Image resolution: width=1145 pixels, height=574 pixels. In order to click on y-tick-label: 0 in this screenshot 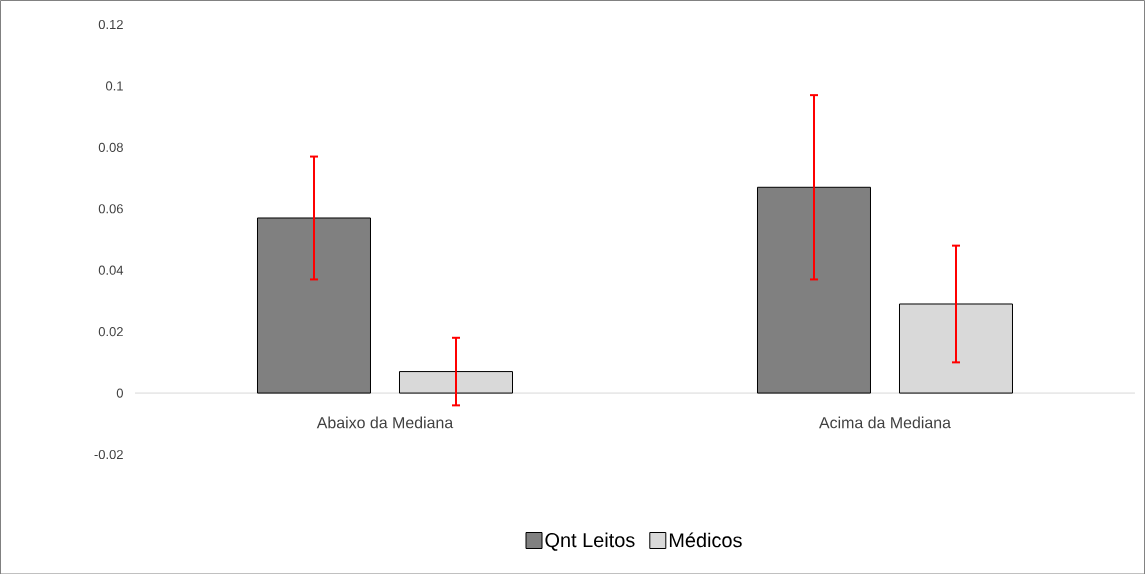, I will do `click(119, 393)`.